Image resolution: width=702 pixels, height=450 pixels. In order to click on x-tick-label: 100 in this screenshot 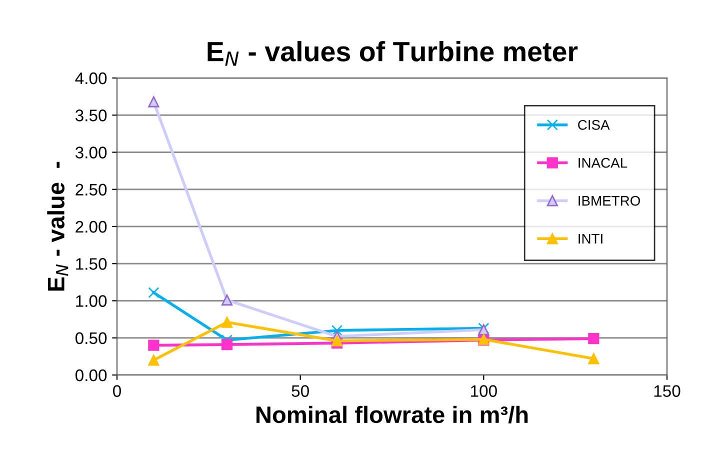, I will do `click(484, 391)`.